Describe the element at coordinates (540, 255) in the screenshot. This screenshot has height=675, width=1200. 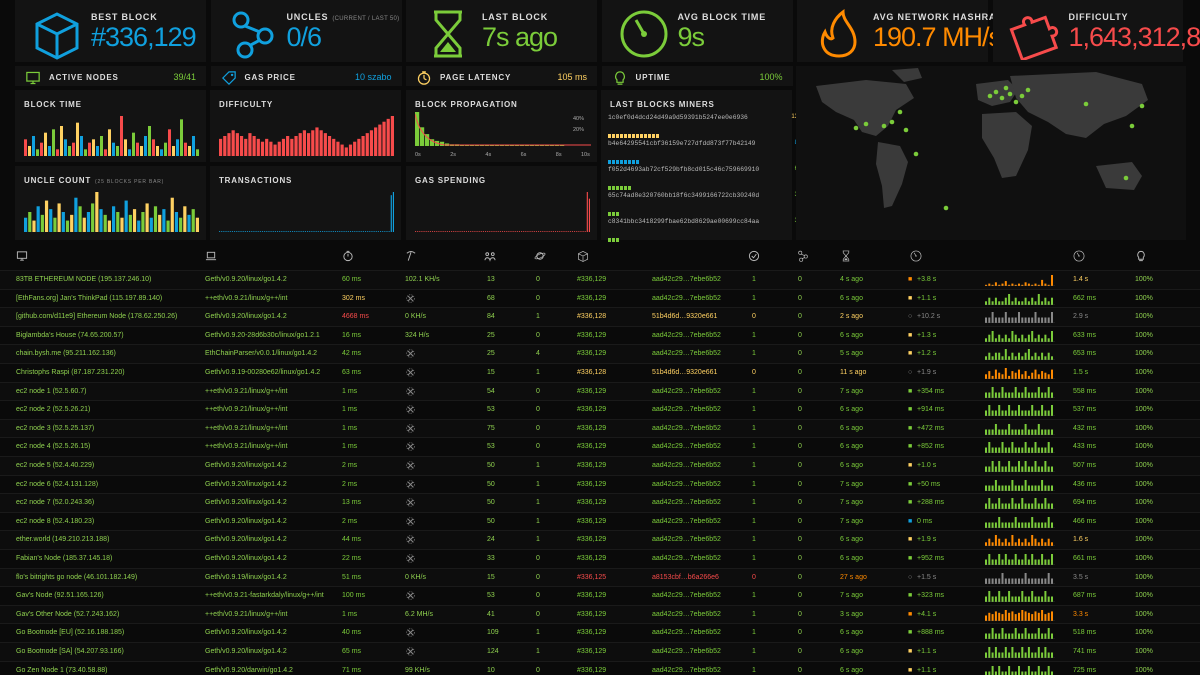
I see `planet-icon` at that location.